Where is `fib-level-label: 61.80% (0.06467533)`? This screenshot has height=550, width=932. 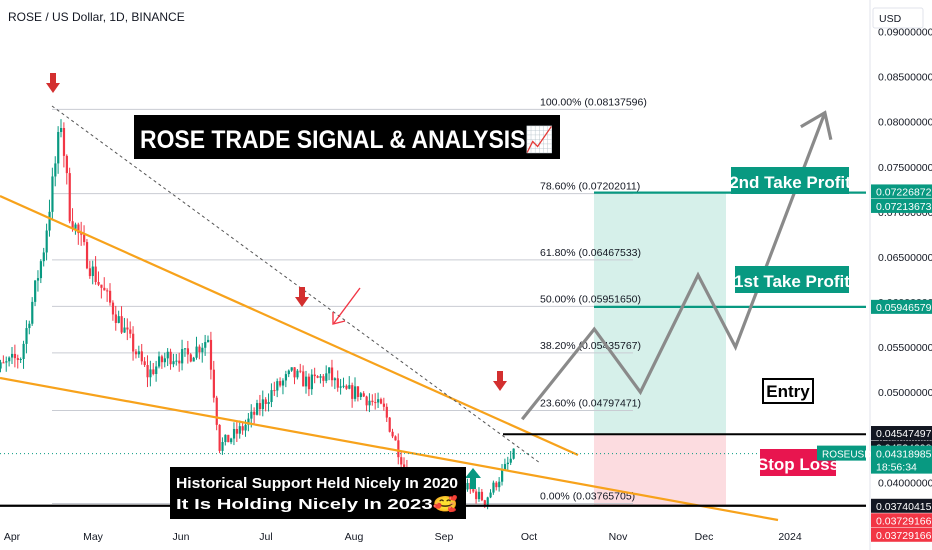
fib-level-label: 61.80% (0.06467533) is located at coordinates (590, 253).